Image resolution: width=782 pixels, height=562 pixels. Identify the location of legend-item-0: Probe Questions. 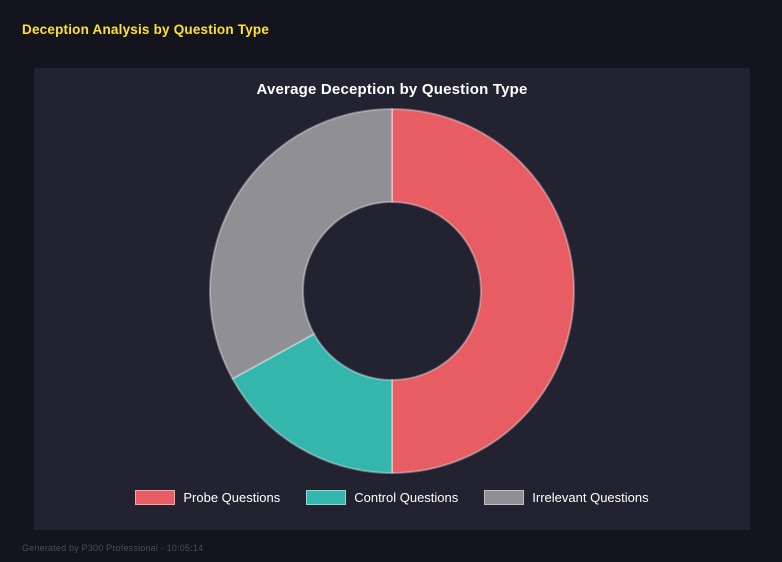
(207, 497).